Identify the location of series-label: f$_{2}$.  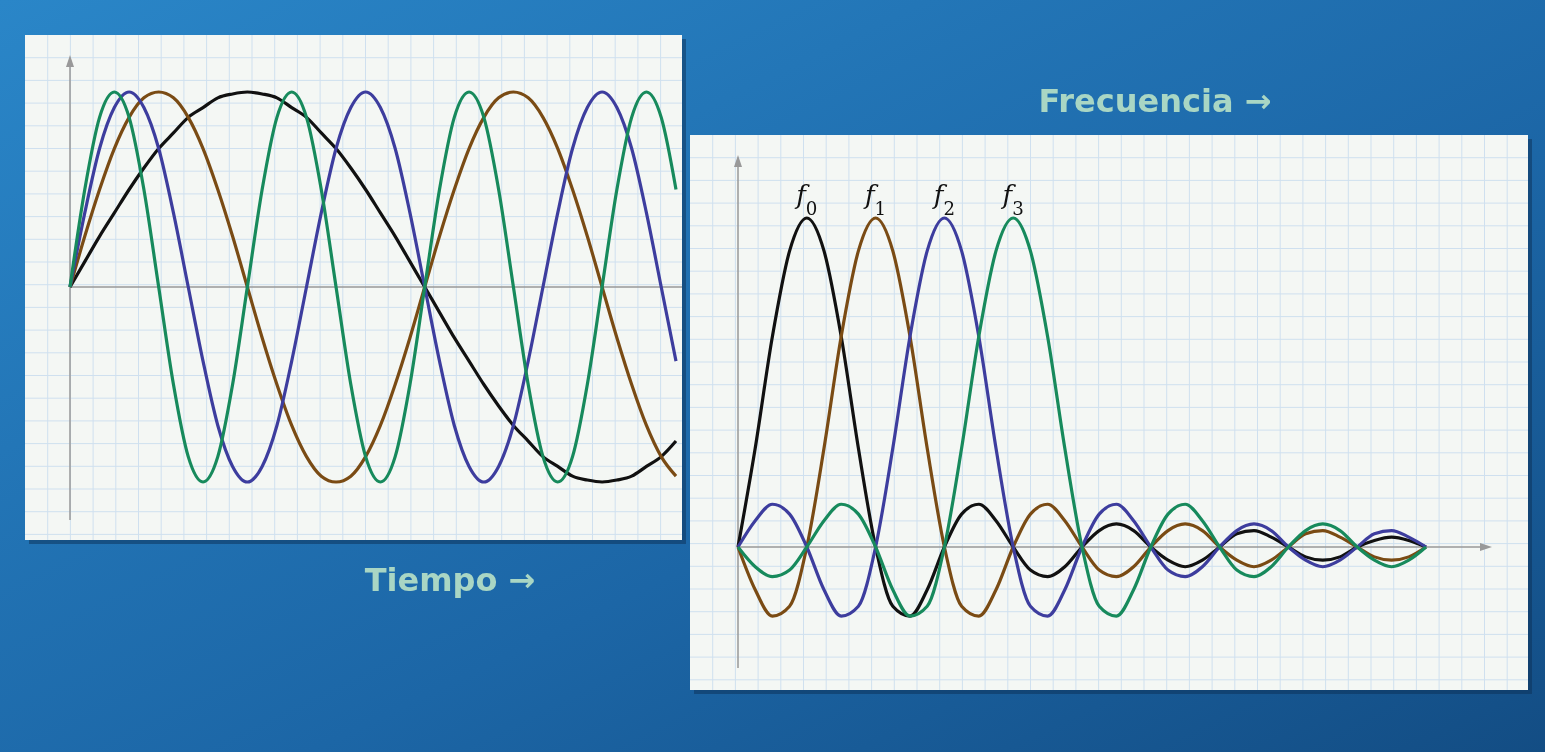
(943, 199).